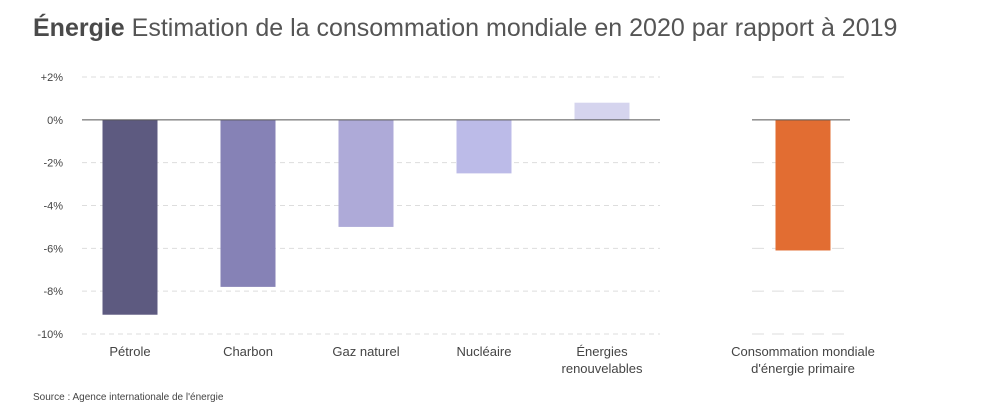 Image resolution: width=1000 pixels, height=417 pixels. What do you see at coordinates (602, 351) in the screenshot?
I see `x-category-label: Énergies` at bounding box center [602, 351].